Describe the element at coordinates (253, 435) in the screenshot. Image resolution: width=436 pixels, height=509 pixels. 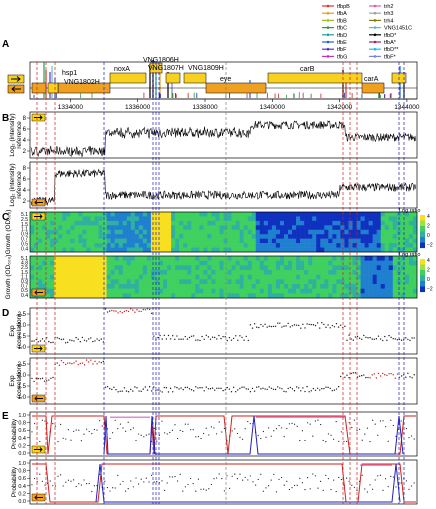
I see `probability-curve` at that location.